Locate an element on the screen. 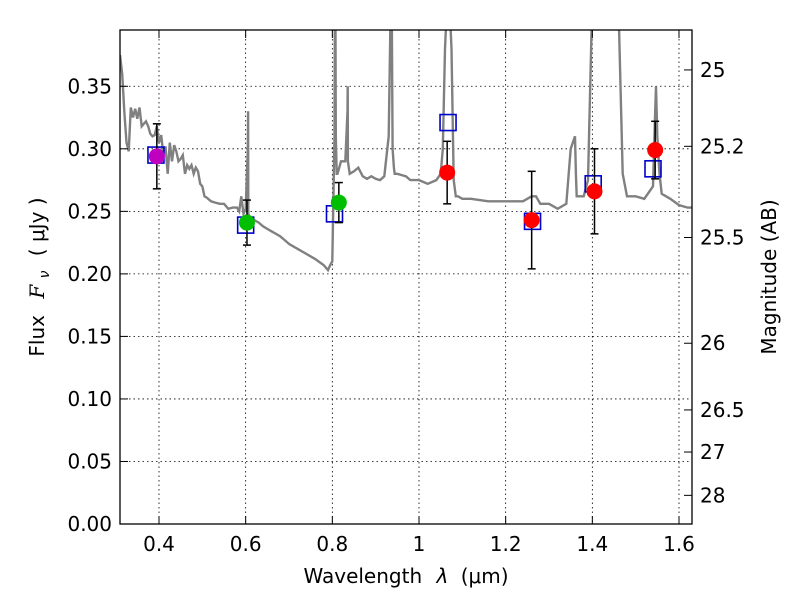 Image resolution: width=800 pixels, height=604 pixels. y-axis-label: Flux F ν ( μJy ) is located at coordinates (39, 276).